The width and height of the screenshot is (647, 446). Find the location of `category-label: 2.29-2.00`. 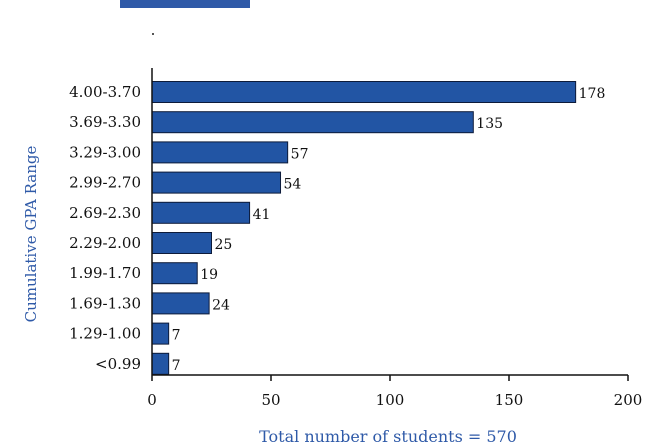

category-label: 2.29-2.00 is located at coordinates (105, 243).